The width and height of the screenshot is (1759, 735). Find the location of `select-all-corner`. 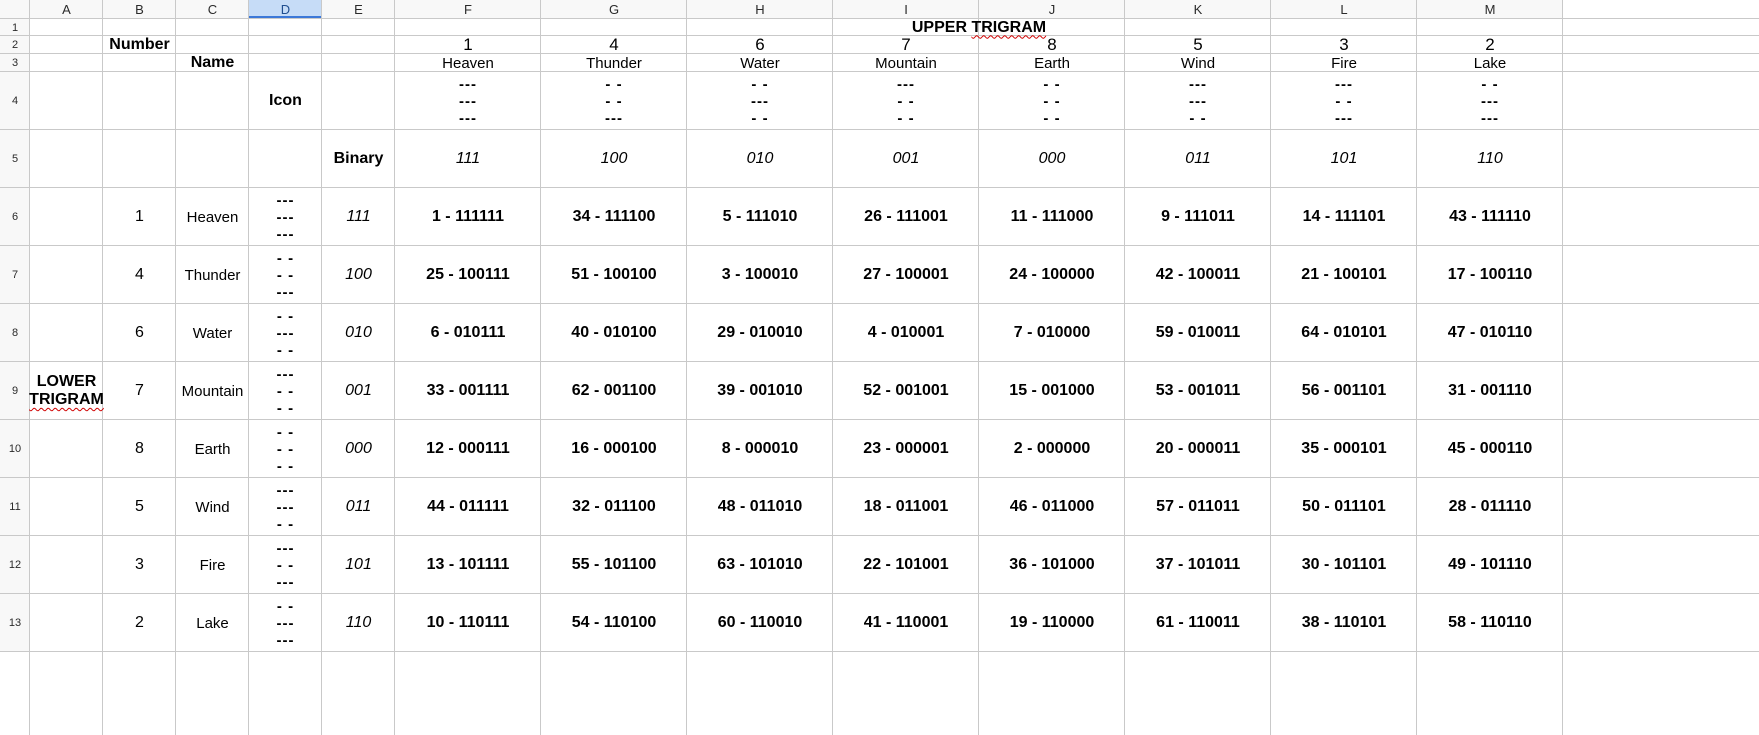

select-all-corner is located at coordinates (15, 9).